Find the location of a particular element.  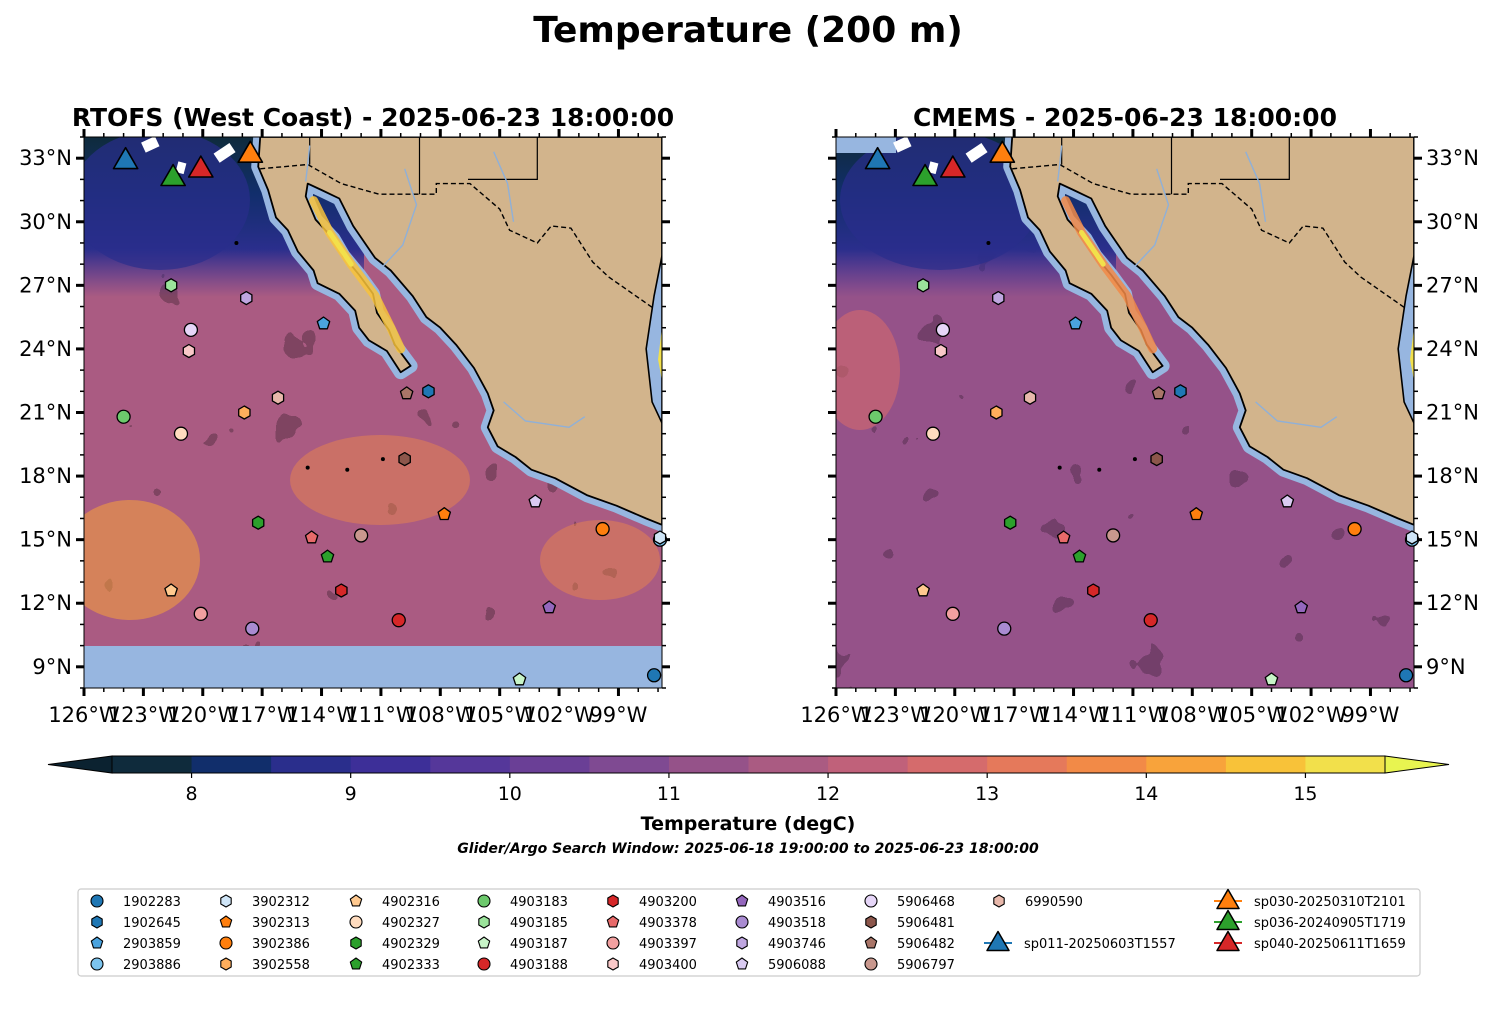

colorbar-tick-label: 13 is located at coordinates (987, 794).